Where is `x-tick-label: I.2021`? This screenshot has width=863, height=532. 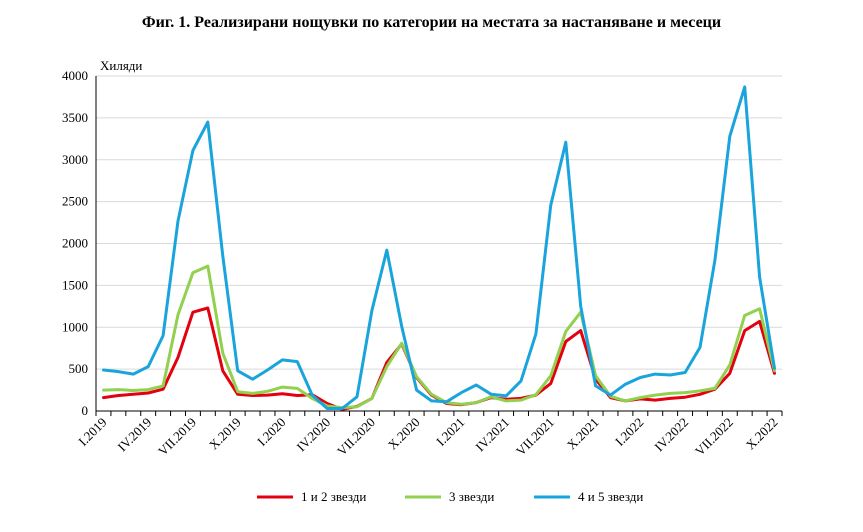 x-tick-label: I.2021 is located at coordinates (450, 432).